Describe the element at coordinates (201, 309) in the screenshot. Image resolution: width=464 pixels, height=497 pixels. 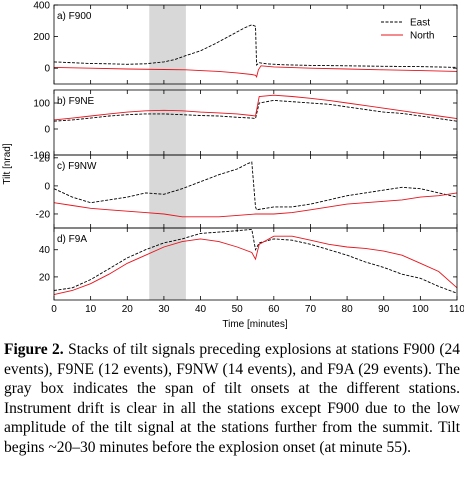
I see `x-tick-label: 40` at that location.